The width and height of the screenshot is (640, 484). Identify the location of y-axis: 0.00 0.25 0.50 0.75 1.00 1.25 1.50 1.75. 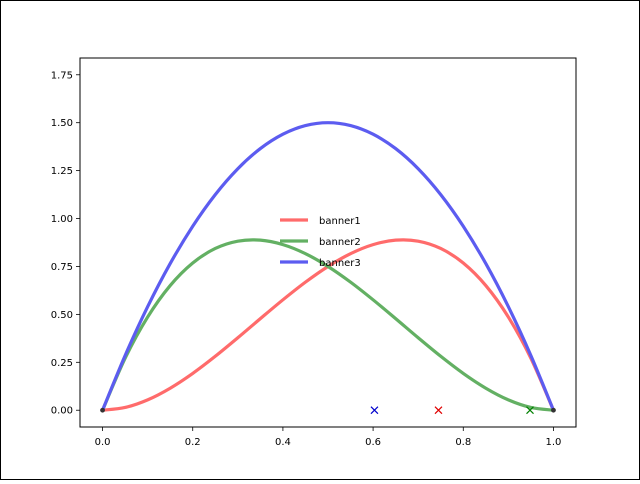
(65, 243).